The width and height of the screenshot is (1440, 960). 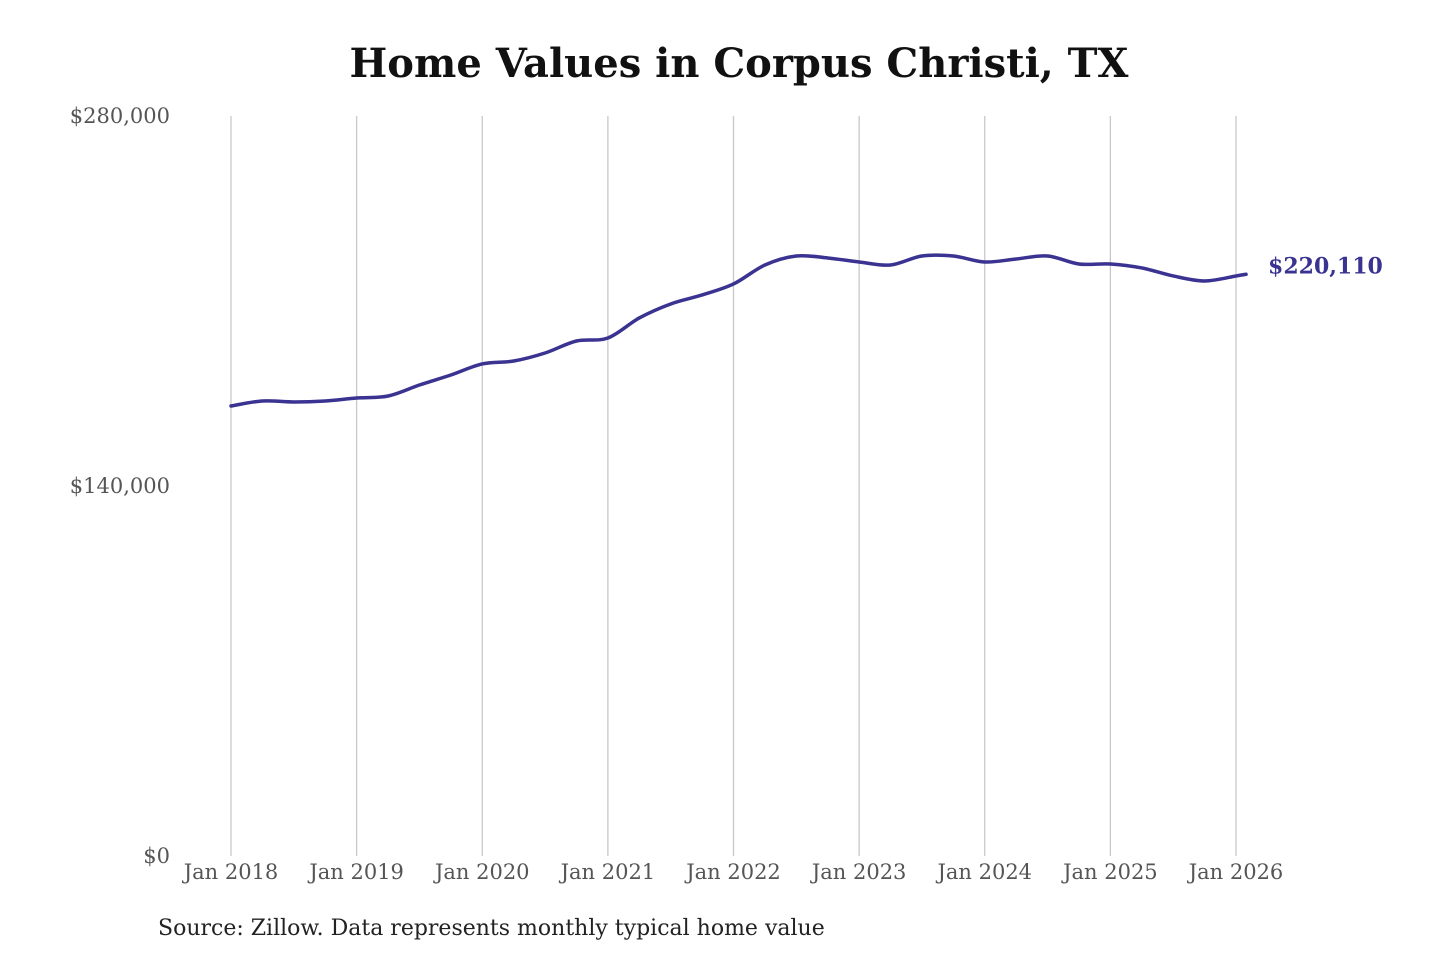 I want to click on x-tick-label: Jan 2018, so click(x=230, y=872).